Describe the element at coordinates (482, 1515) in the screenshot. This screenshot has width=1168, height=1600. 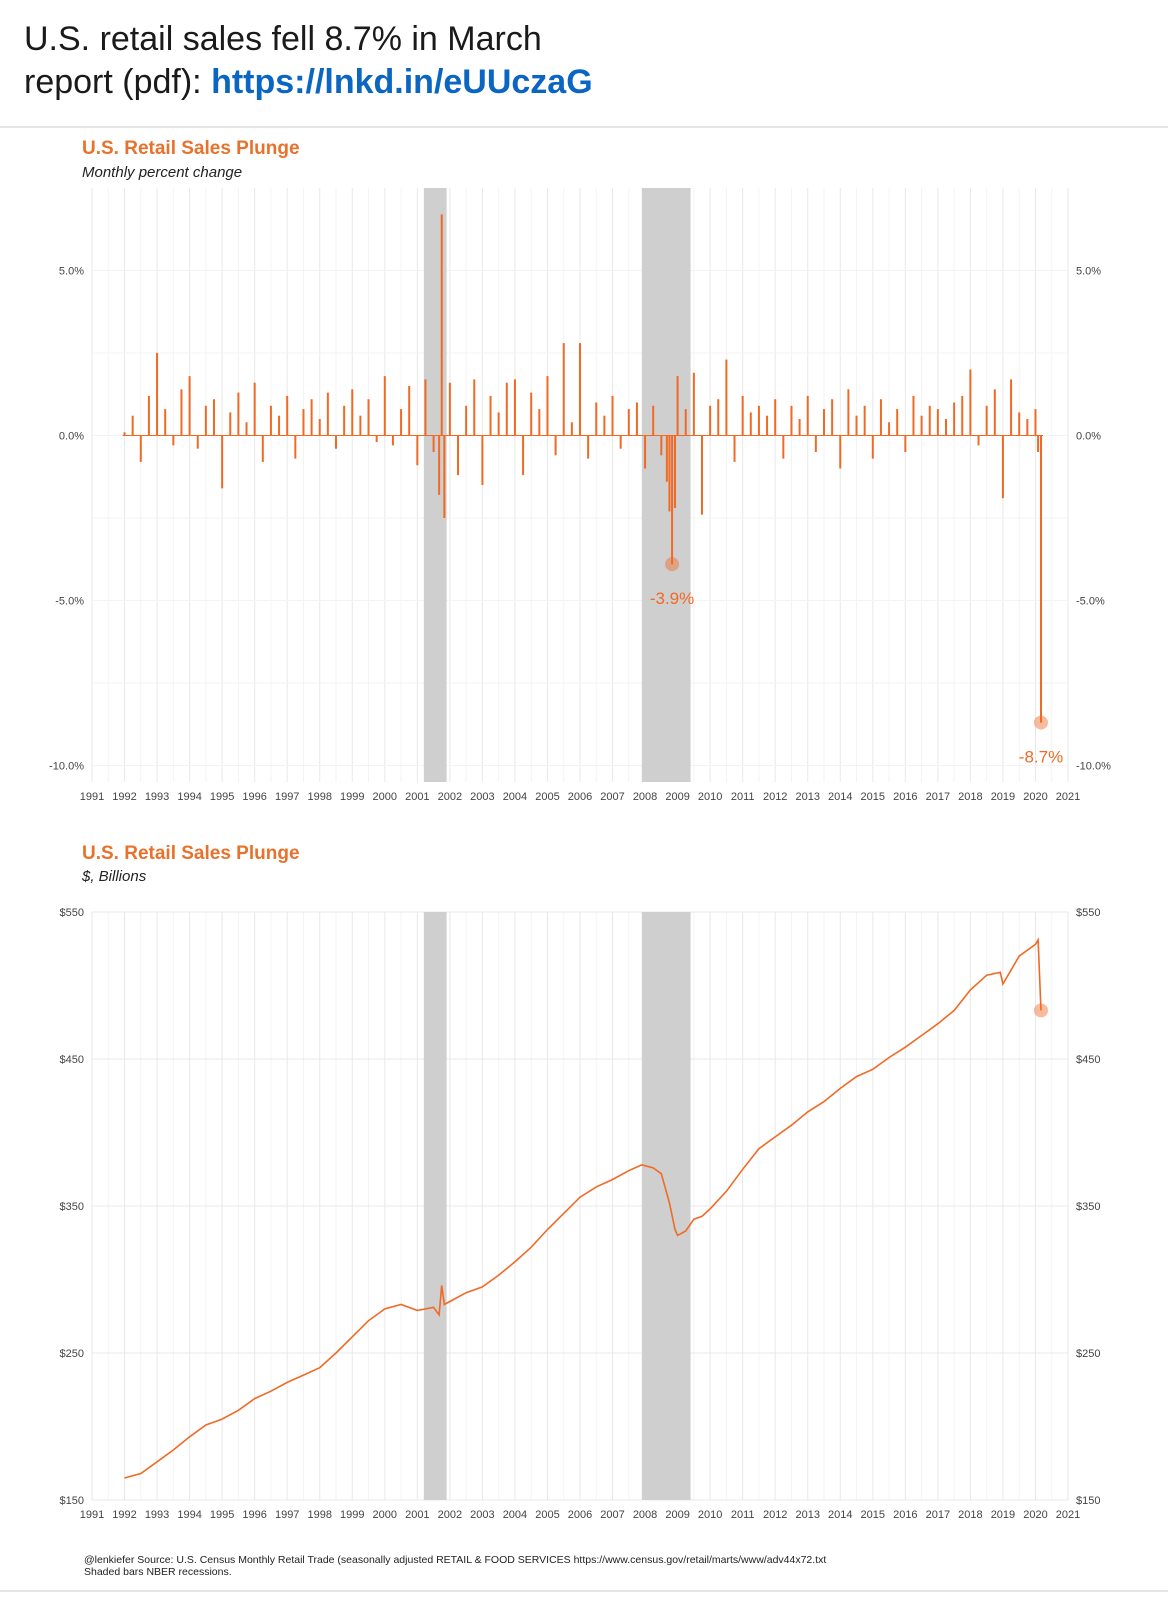
I see `x-tick-label: 2003` at that location.